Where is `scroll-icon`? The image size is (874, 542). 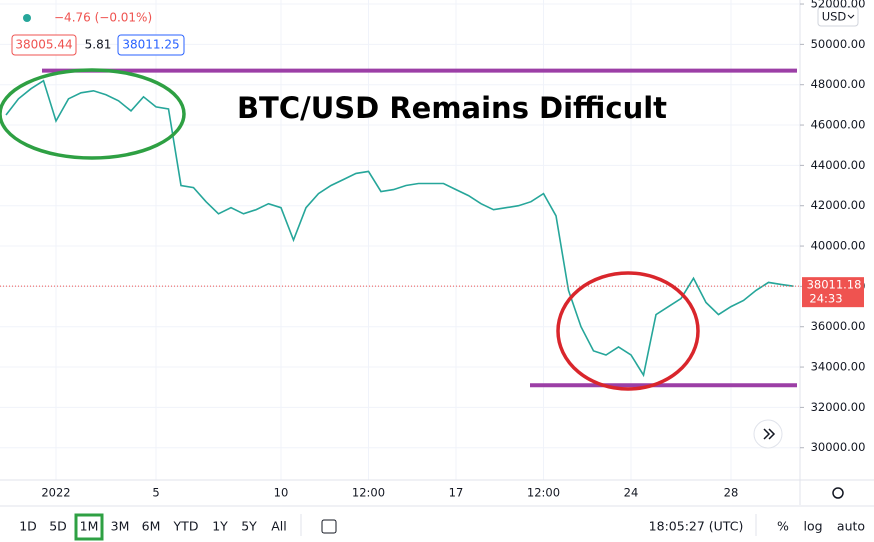 scroll-icon is located at coordinates (769, 434).